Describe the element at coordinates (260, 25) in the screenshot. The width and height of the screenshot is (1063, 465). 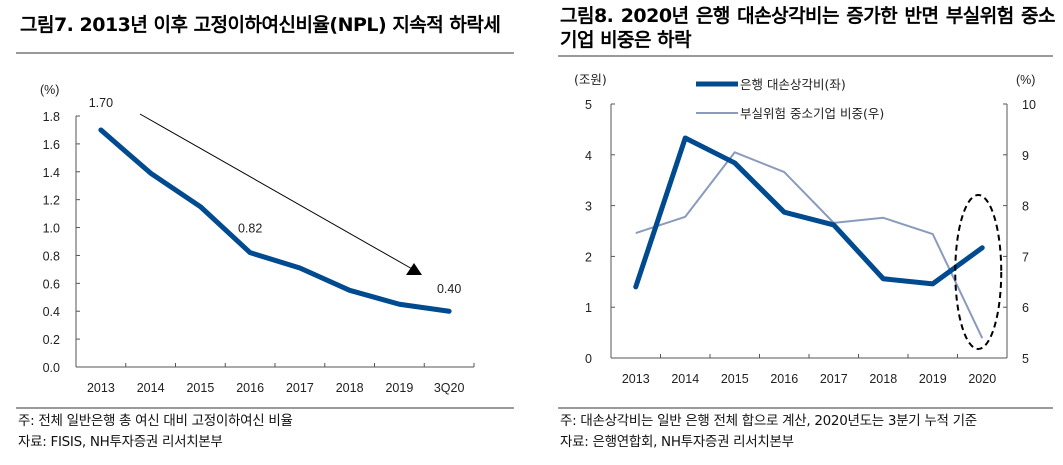
I see `figure-title: 그림7. 2013년 이후 고정이하여신비율(NPL) 지속적 하락세` at that location.